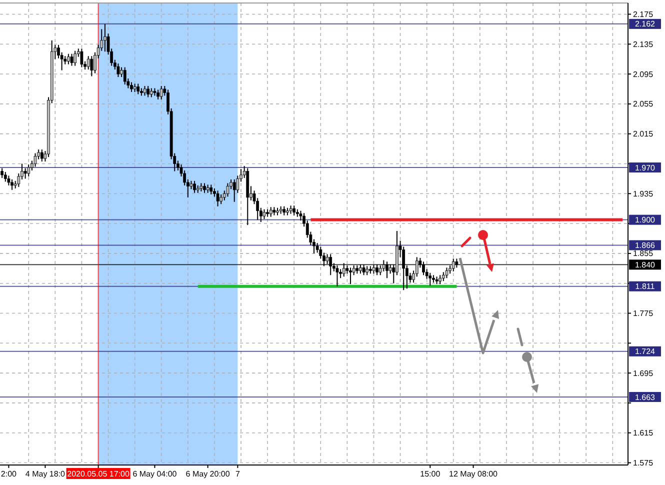 Image resolution: width=665 pixels, height=485 pixels. Describe the element at coordinates (237, 473) in the screenshot. I see `x-tick-label: 7` at that location.